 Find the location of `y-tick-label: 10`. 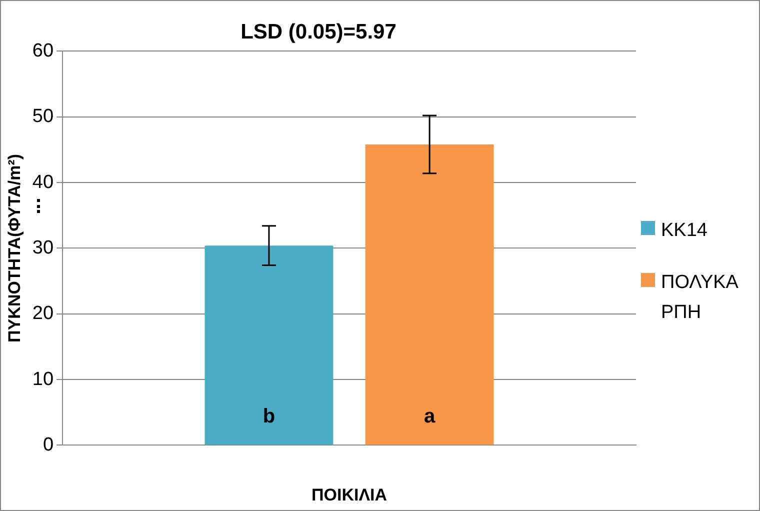

y-tick-label: 10 is located at coordinates (43, 379).